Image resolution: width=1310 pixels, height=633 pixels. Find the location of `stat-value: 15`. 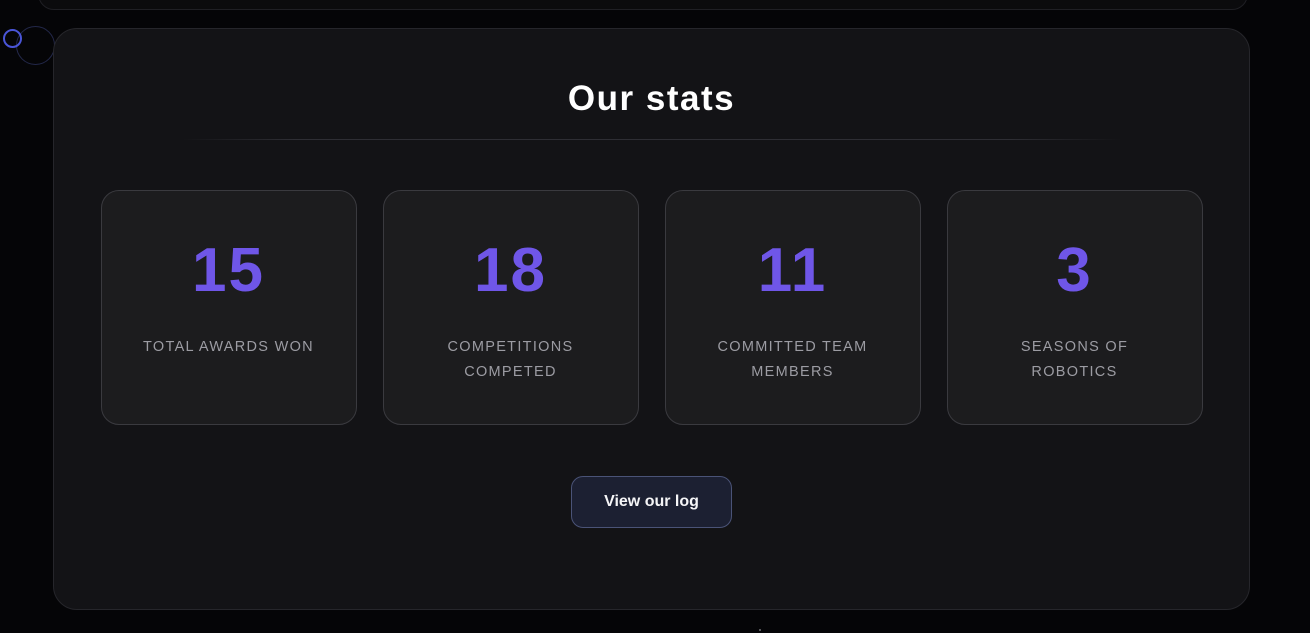

stat-value: 15 is located at coordinates (228, 270).